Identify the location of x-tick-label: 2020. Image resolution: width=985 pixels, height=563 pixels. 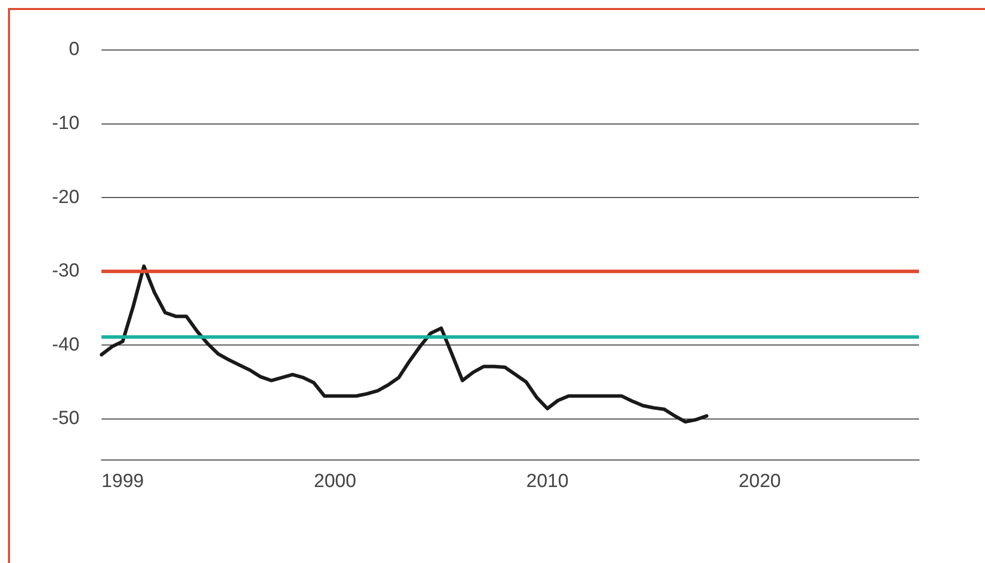
(759, 481).